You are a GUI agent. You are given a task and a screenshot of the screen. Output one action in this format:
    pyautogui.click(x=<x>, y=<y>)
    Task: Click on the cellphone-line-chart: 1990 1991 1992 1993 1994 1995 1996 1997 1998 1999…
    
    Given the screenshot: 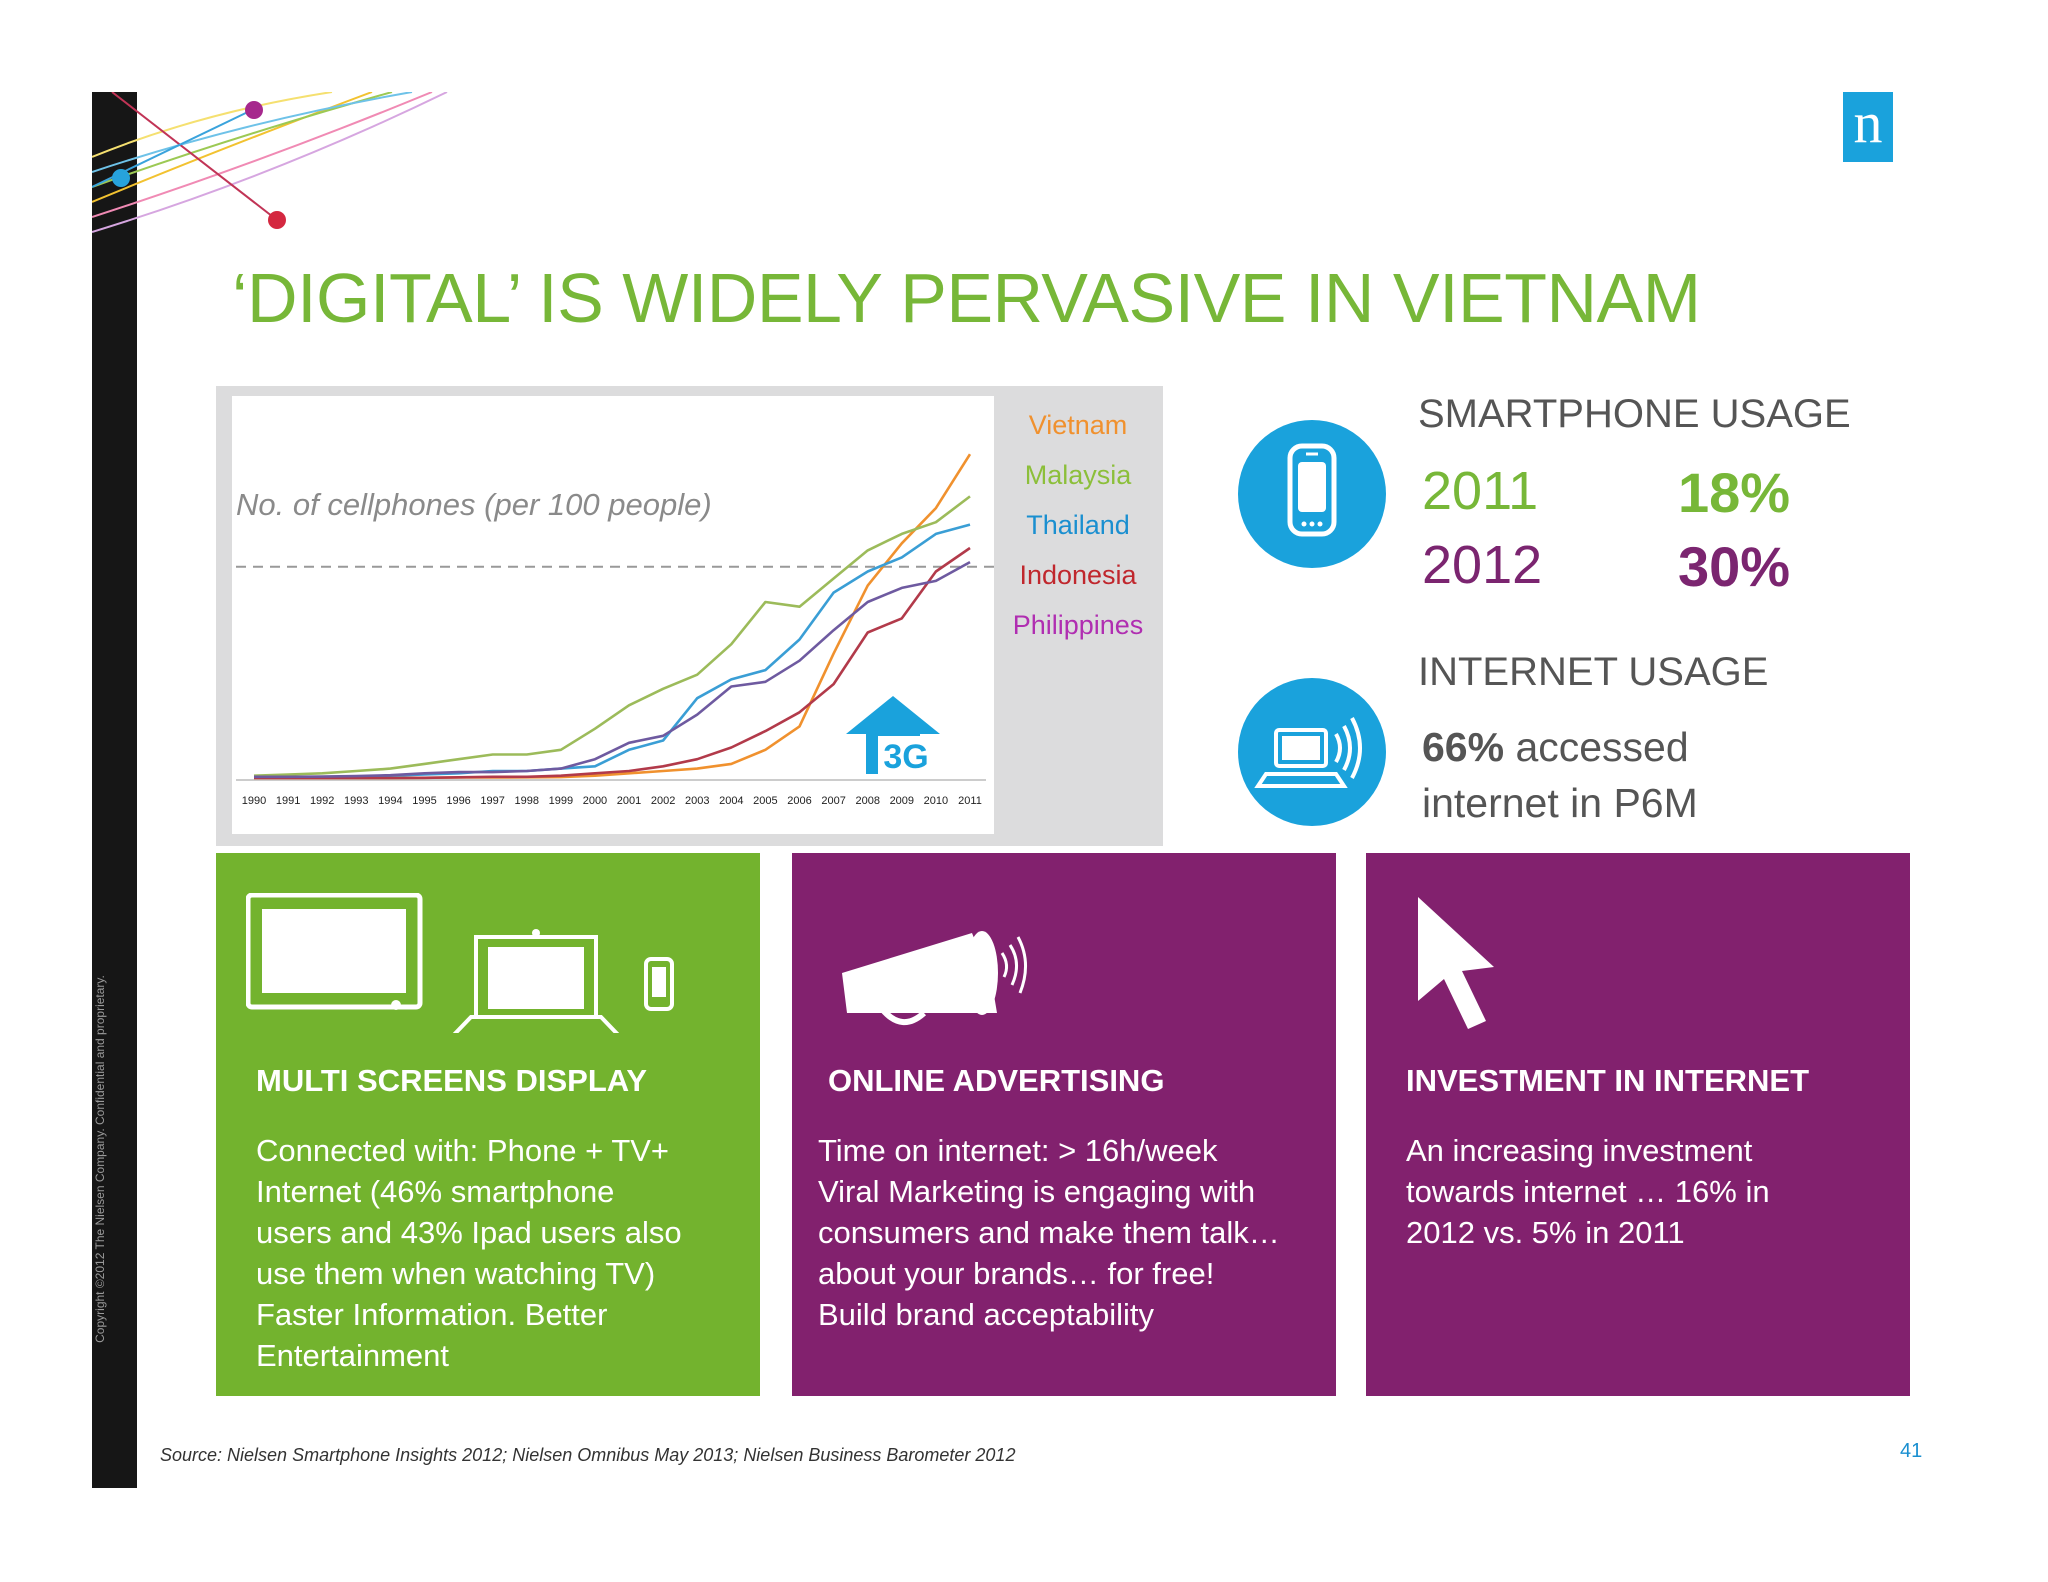 What is the action you would take?
    pyautogui.click(x=618, y=630)
    